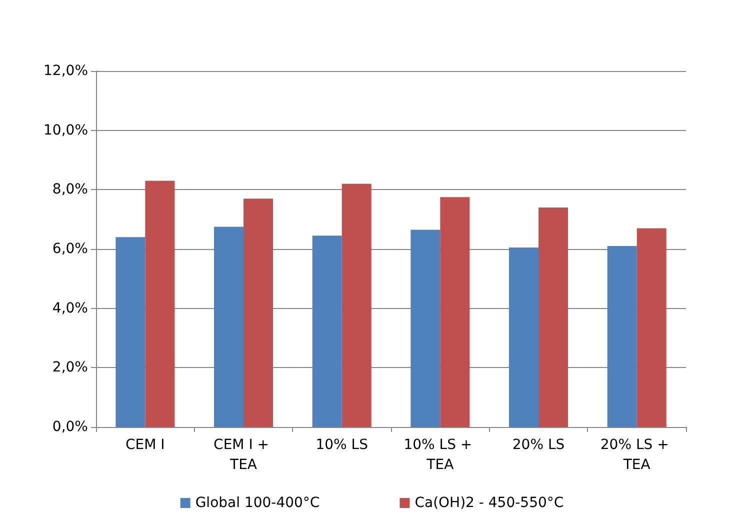 This screenshot has width=744, height=531. Describe the element at coordinates (257, 503) in the screenshot. I see `legend-label: Global 100-400°C` at that location.